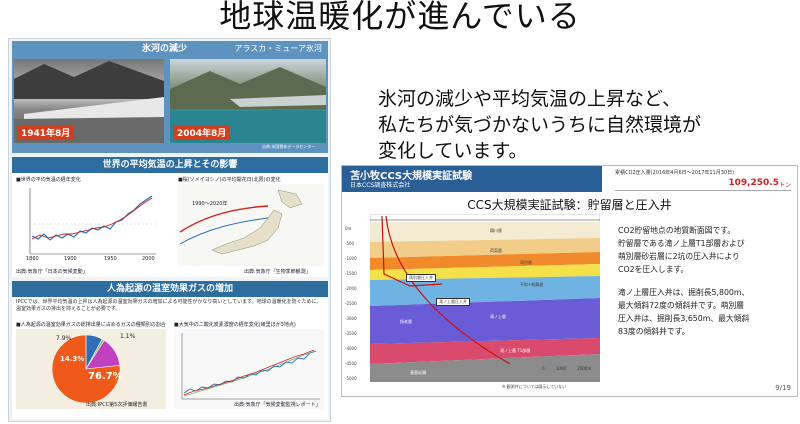  I want to click on temp-chart-caption: ■世界の平均気温の経年変化, so click(48, 180).